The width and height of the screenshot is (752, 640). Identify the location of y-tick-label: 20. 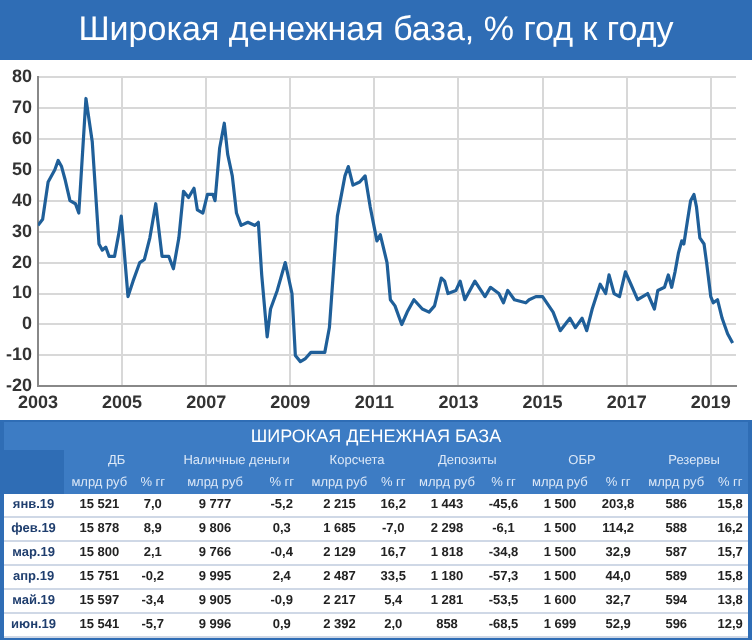
(22, 261).